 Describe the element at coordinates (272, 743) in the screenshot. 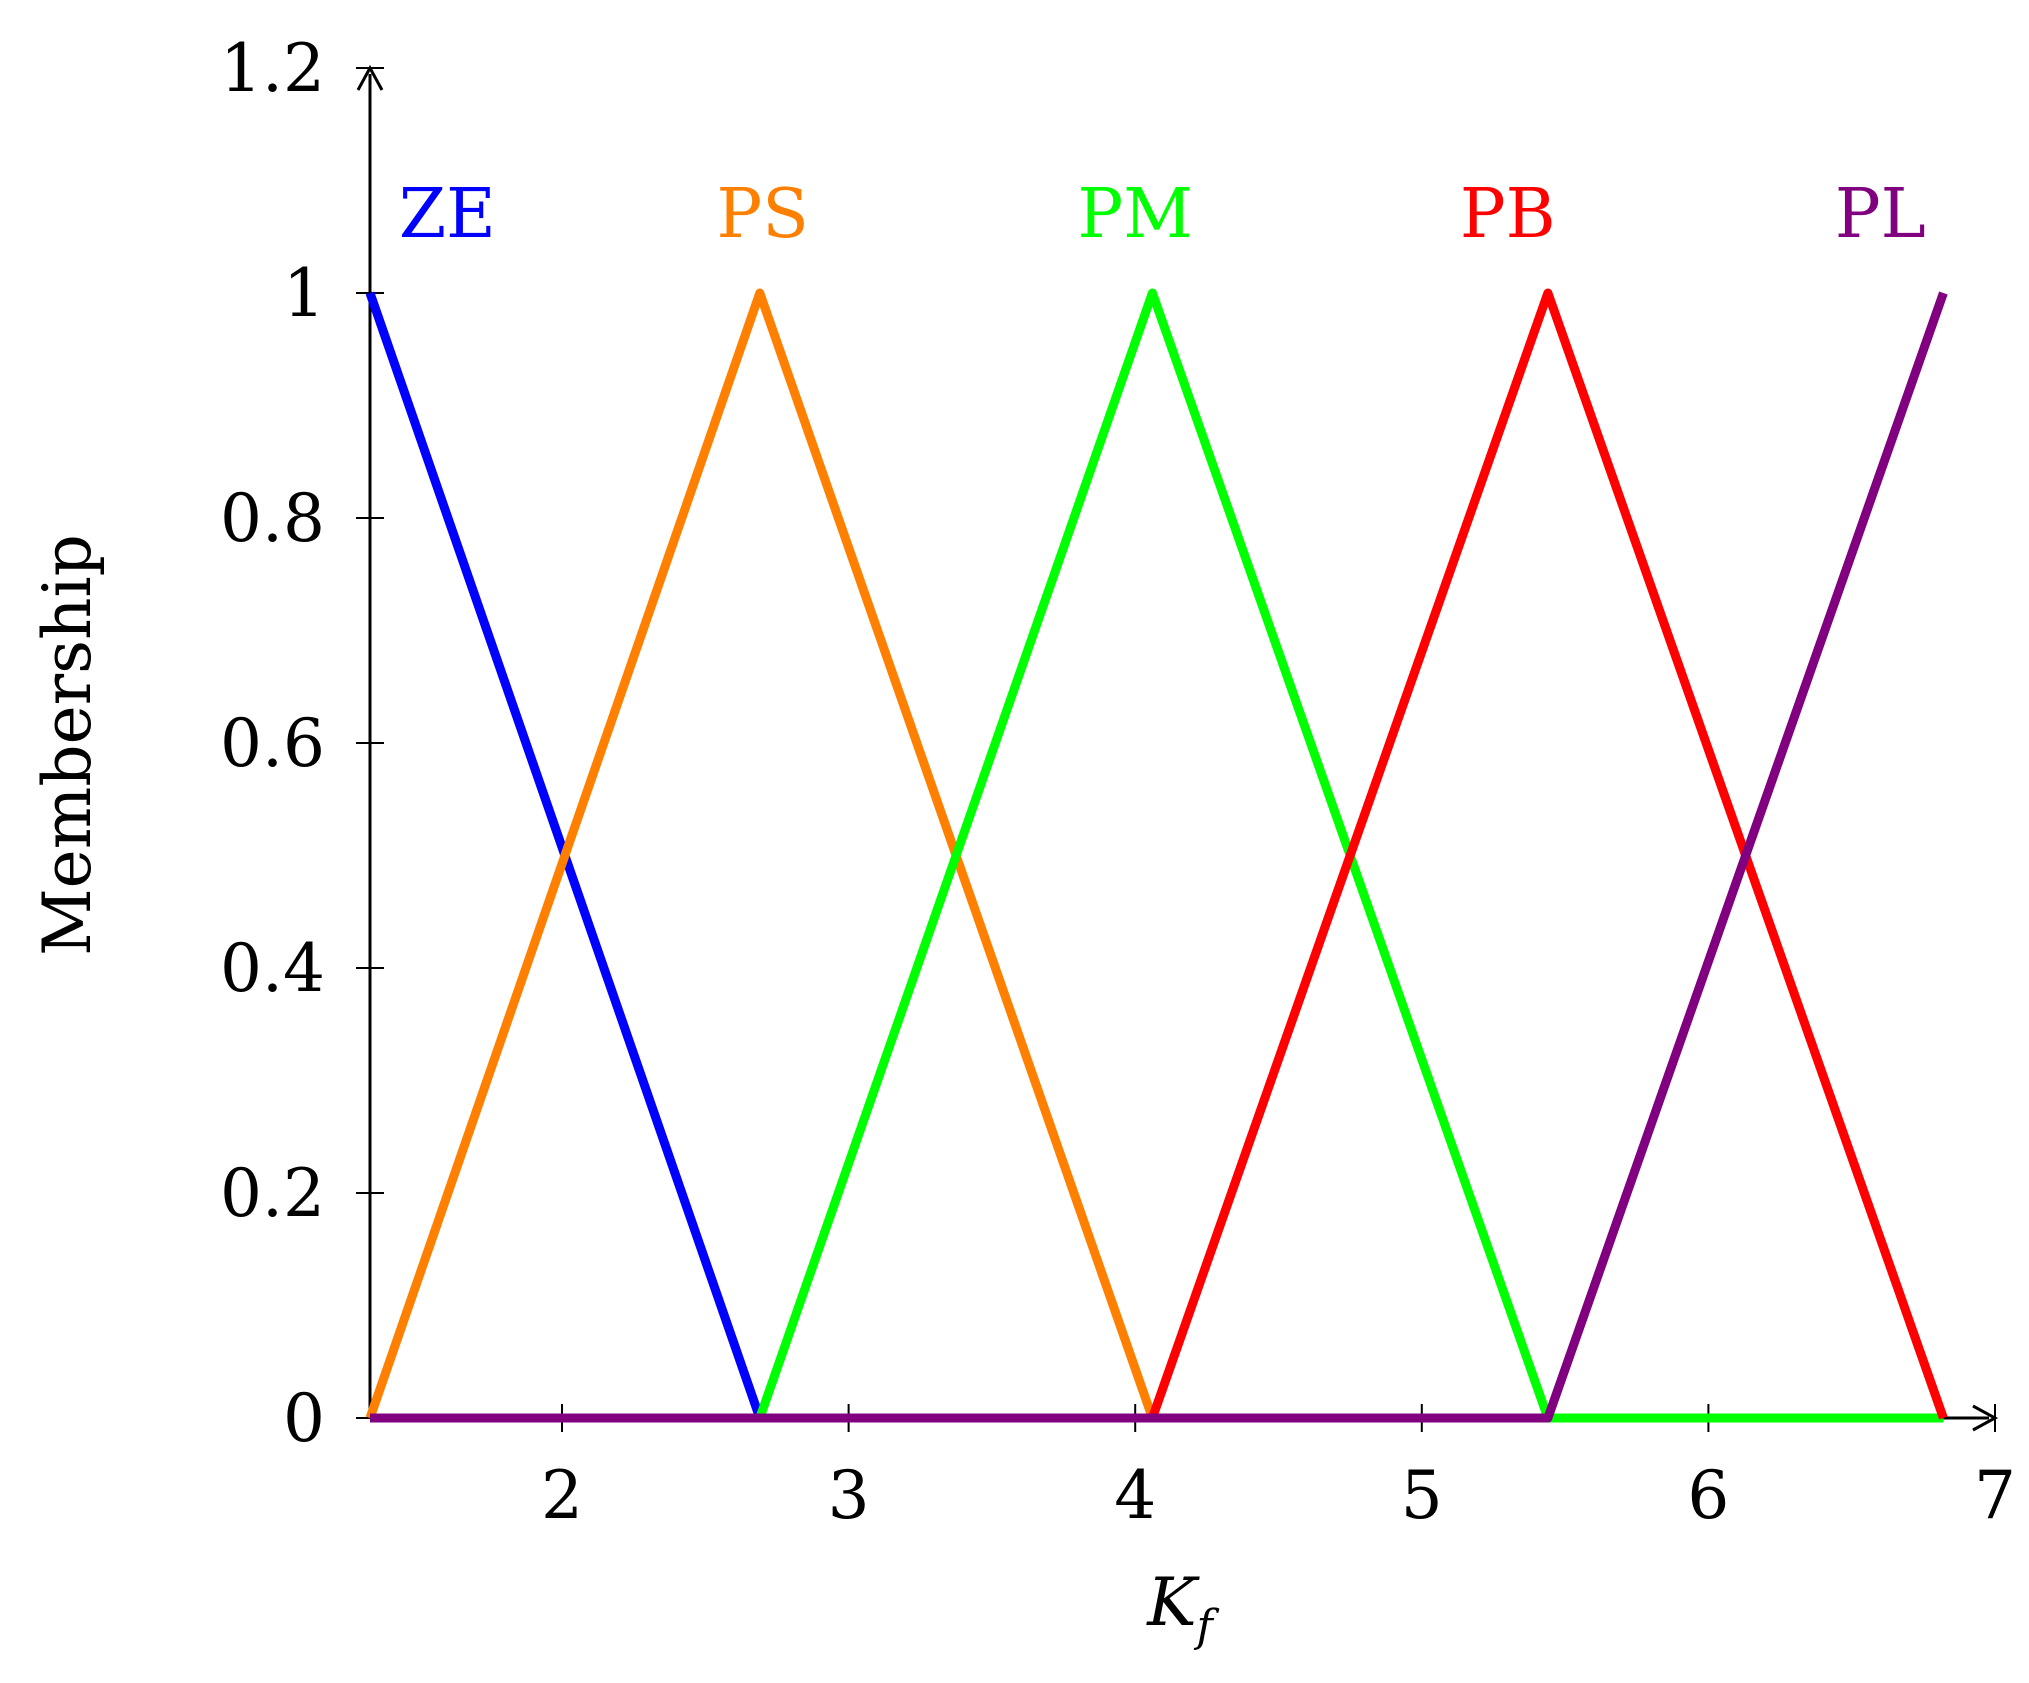

I see `y-tick-label: 0.6` at that location.